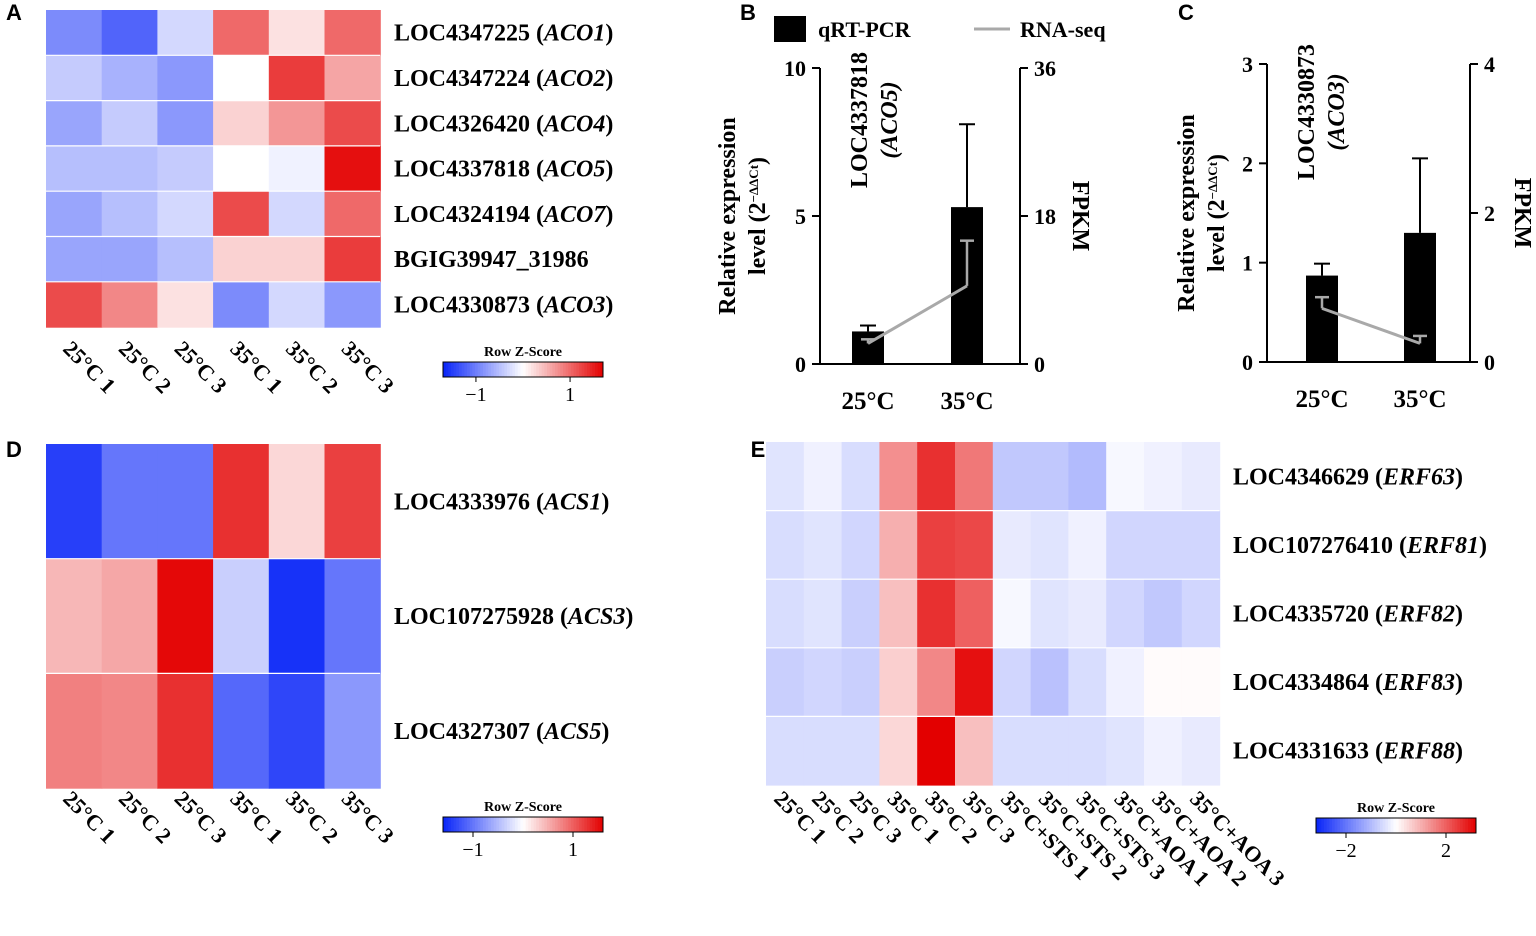  What do you see at coordinates (145, 367) in the screenshot?
I see `column-label: 25°C 2` at bounding box center [145, 367].